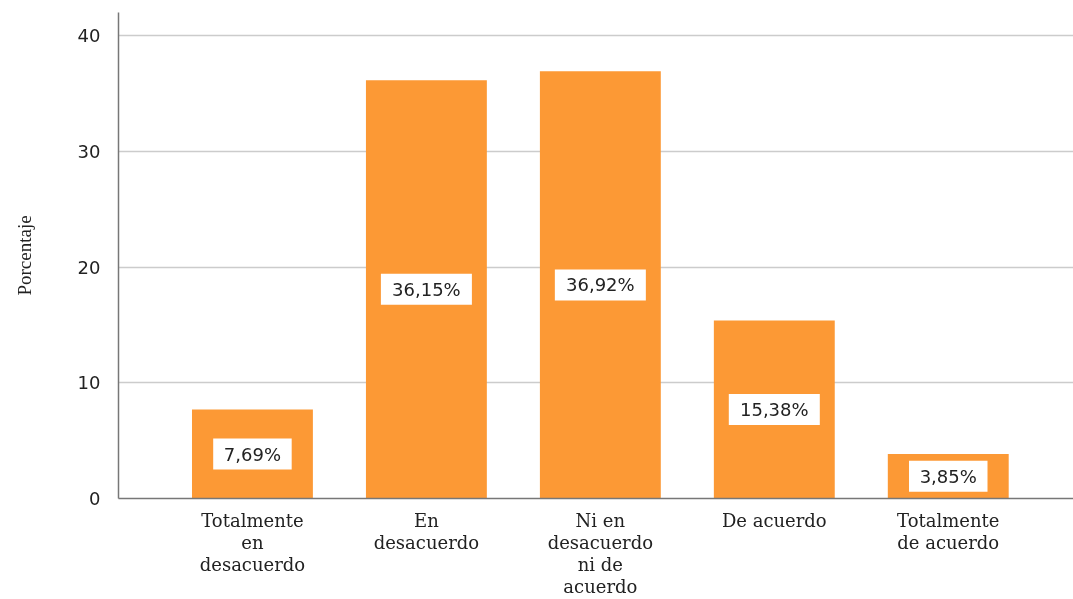  What do you see at coordinates (89, 36) in the screenshot?
I see `y-tick-label: 40` at bounding box center [89, 36].